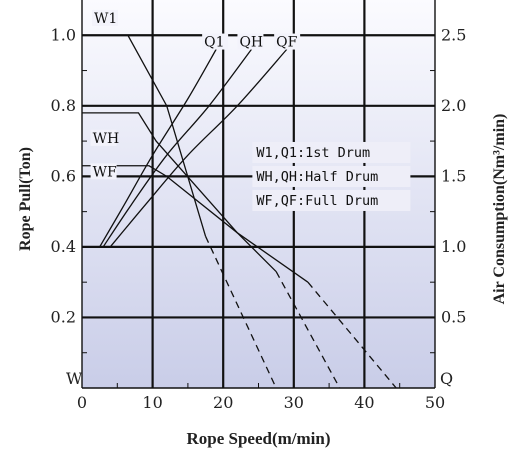 This screenshot has width=514, height=452. I want to click on series-label-w1: W1, so click(105, 19).